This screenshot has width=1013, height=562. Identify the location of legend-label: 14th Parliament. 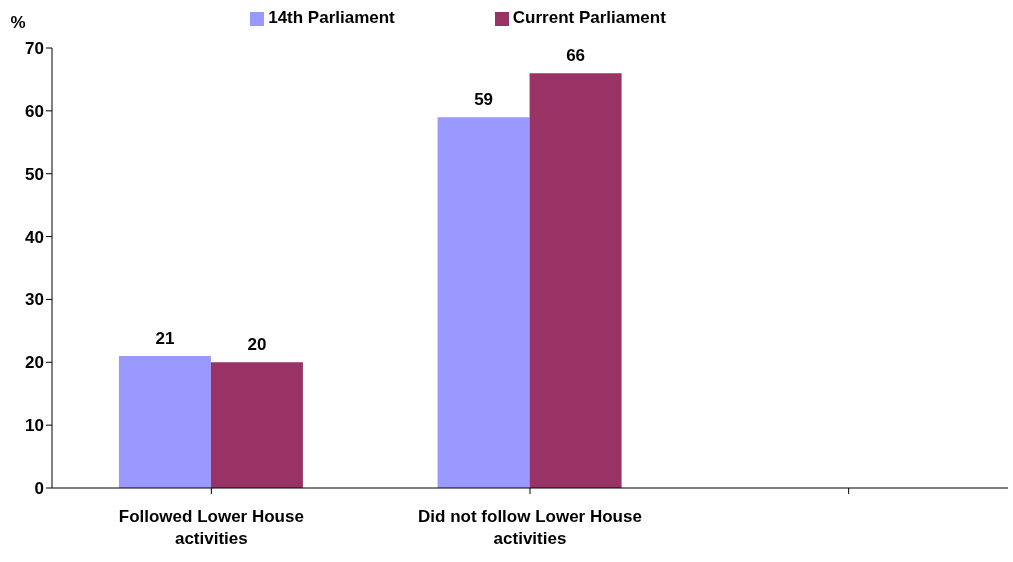
(331, 17).